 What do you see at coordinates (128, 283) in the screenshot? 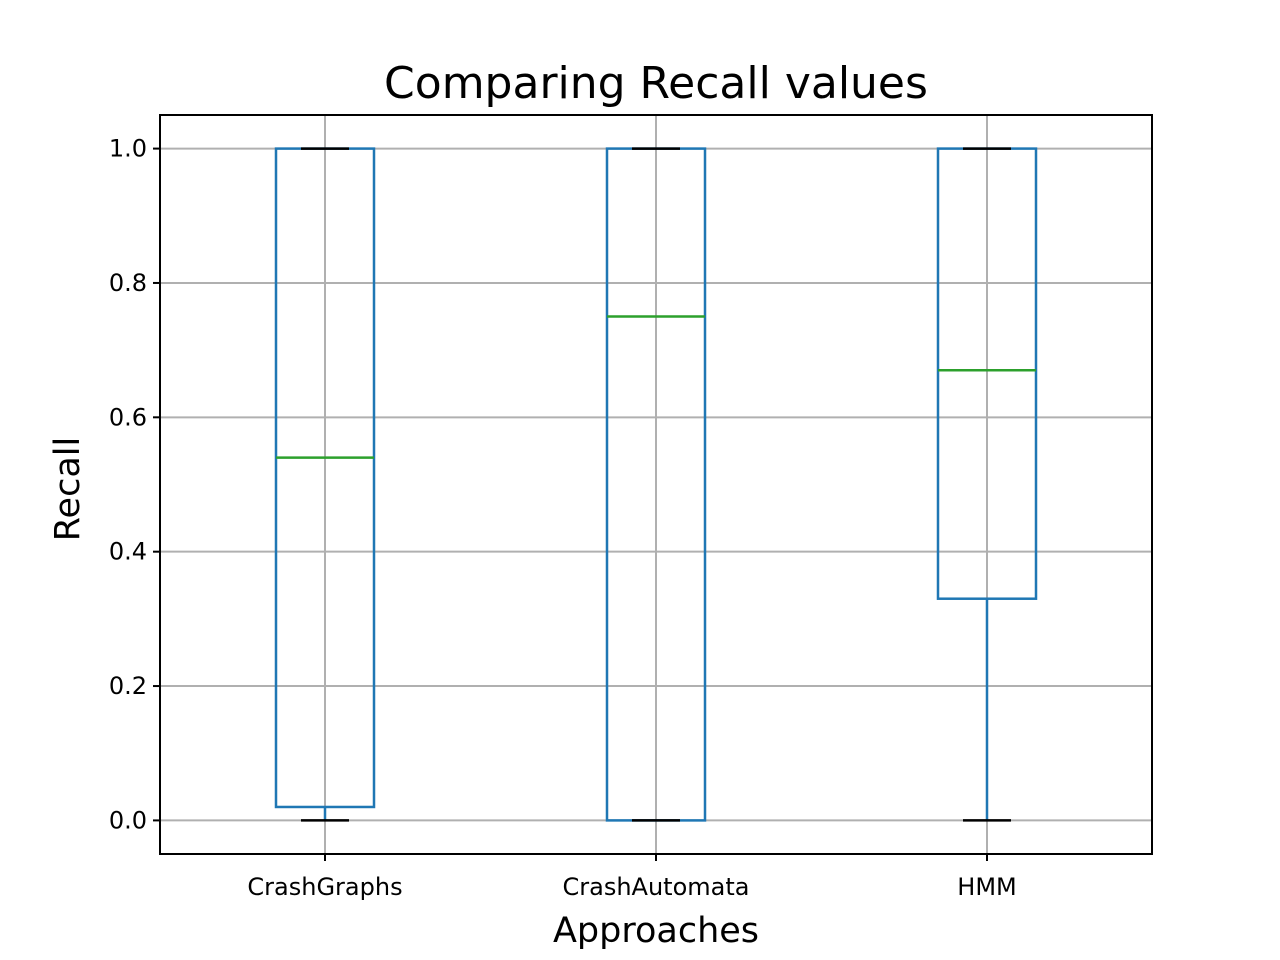
I see `y-tick-label: 0.8` at bounding box center [128, 283].